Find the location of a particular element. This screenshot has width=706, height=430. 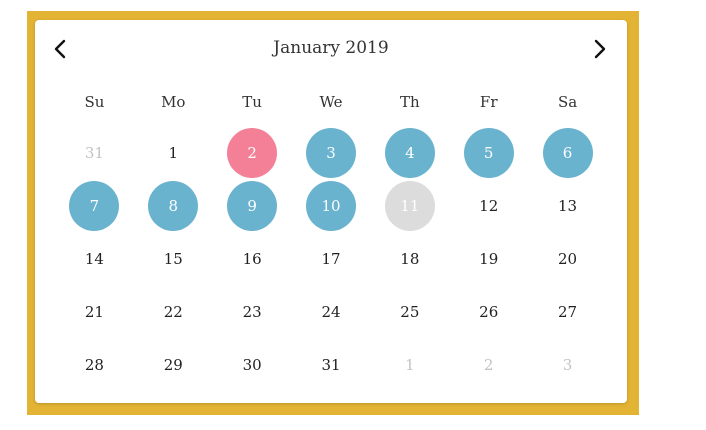

day-other: 2 is located at coordinates (488, 364).